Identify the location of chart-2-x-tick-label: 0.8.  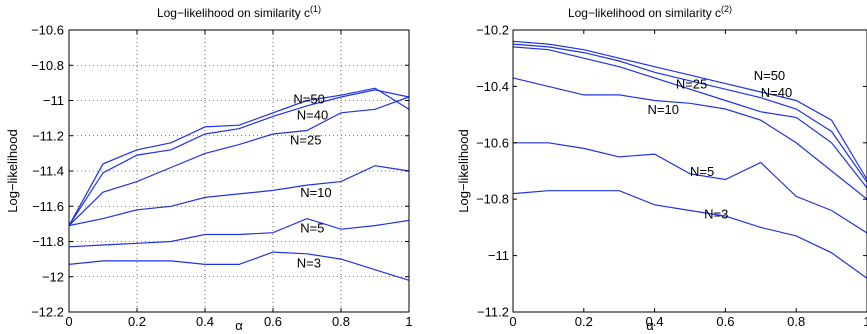
(796, 321).